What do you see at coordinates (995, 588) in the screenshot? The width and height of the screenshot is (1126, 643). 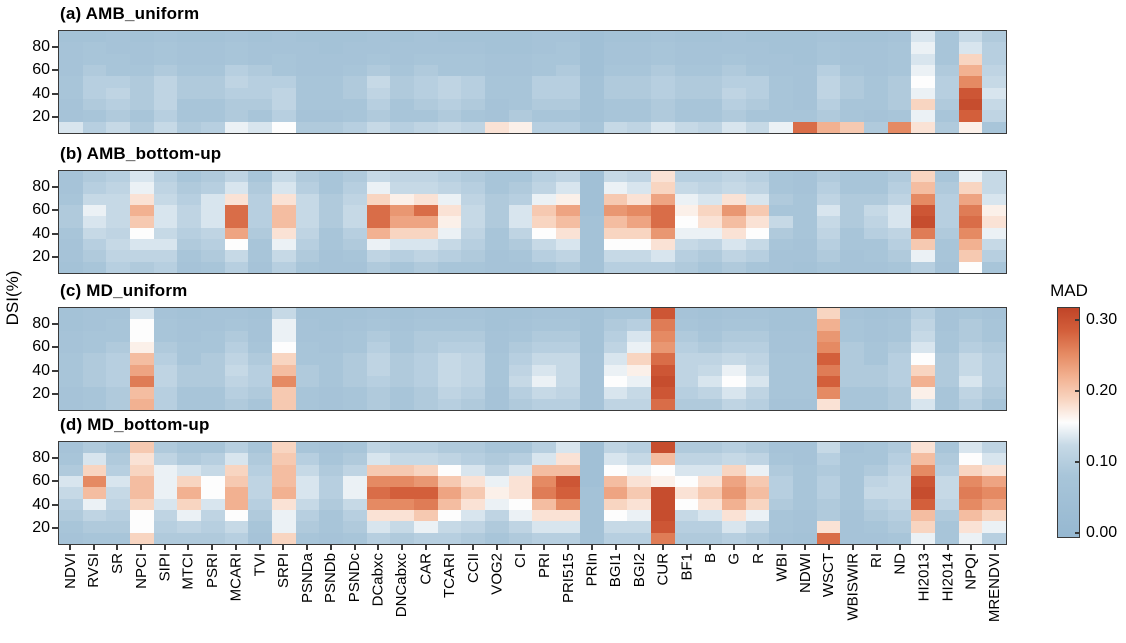 I see `x-tick-label: MRENDVI` at bounding box center [995, 588].